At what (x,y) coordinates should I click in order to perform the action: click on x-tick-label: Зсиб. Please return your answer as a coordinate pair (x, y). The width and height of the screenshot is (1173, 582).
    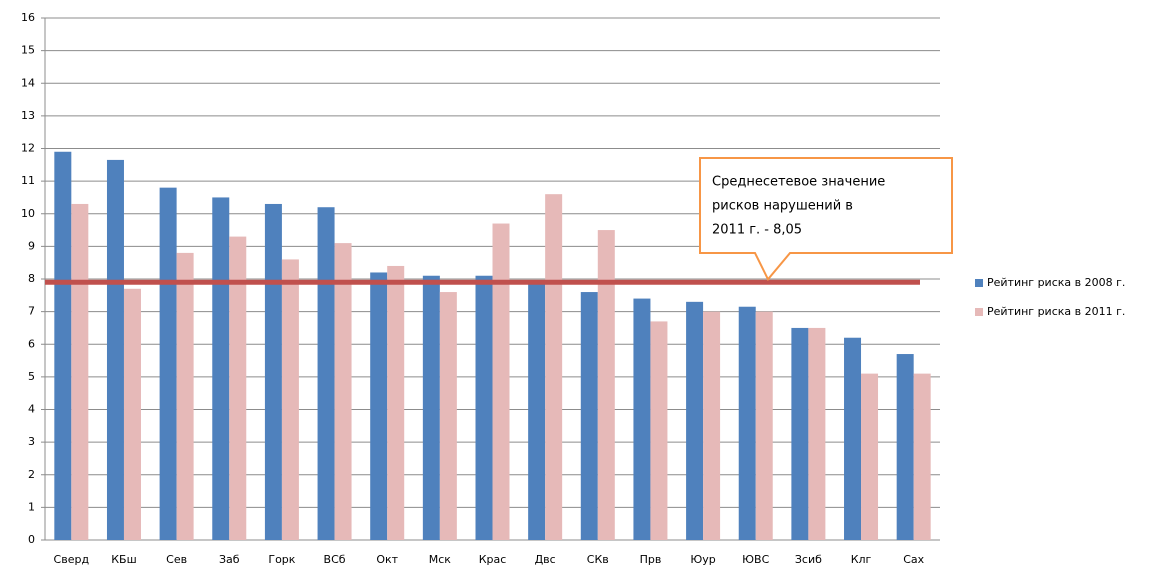
    Looking at the image, I should click on (808, 559).